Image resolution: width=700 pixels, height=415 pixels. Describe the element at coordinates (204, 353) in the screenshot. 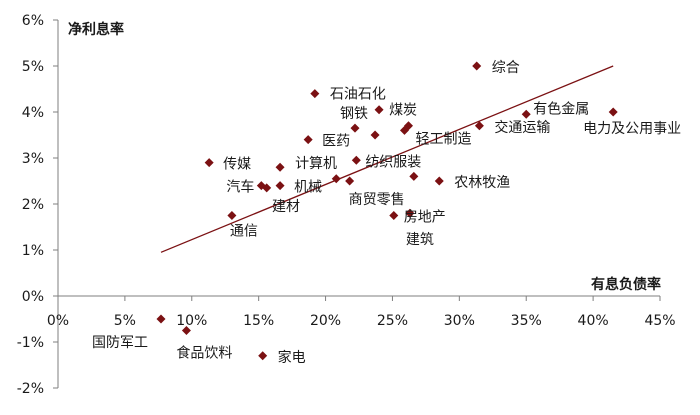

I see `point-label: 食品饮料` at that location.